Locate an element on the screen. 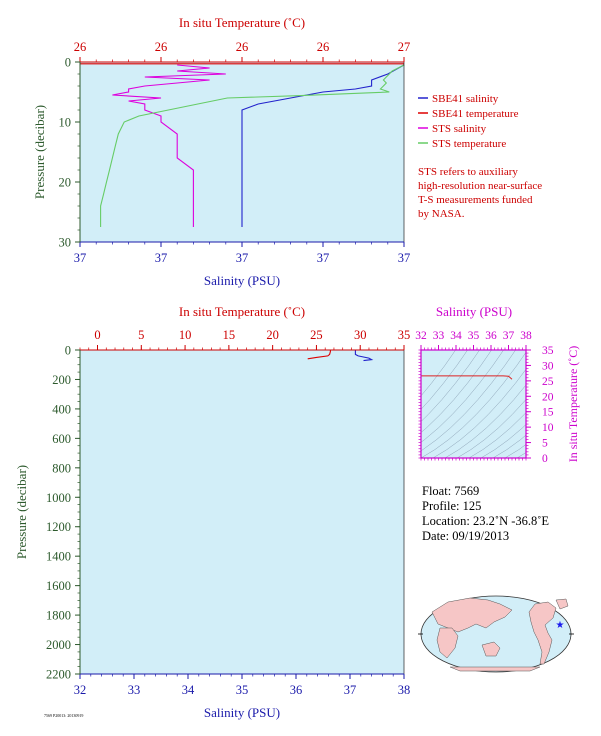  top-pres-tick-label-1: 10 is located at coordinates (65, 123).